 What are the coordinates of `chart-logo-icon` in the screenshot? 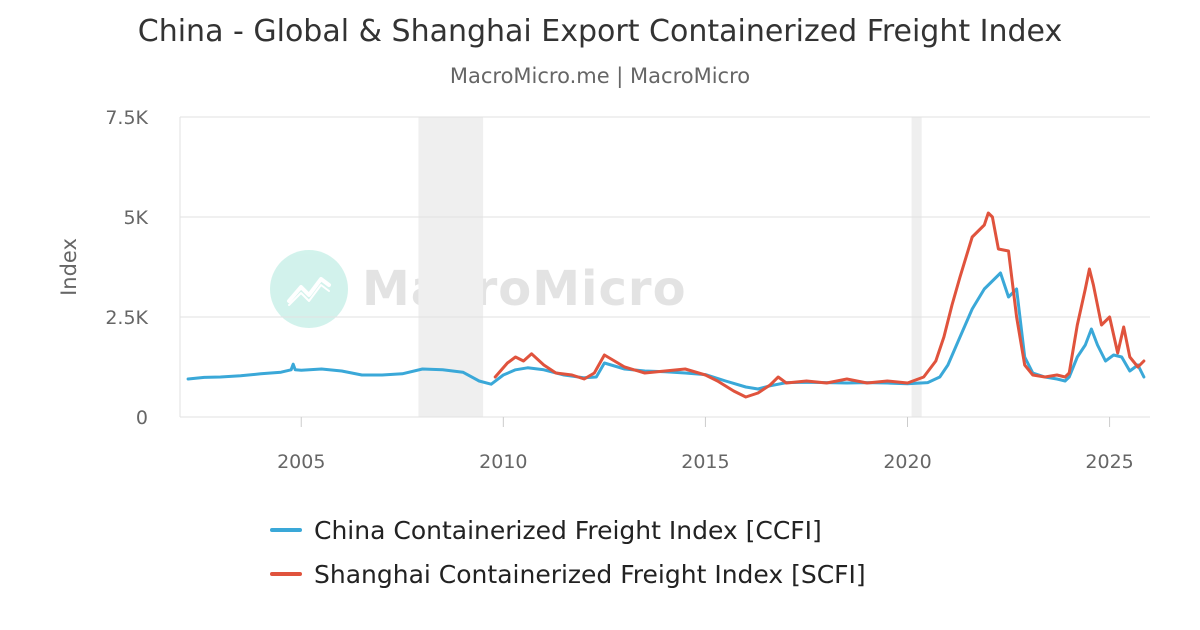 It's located at (309, 289).